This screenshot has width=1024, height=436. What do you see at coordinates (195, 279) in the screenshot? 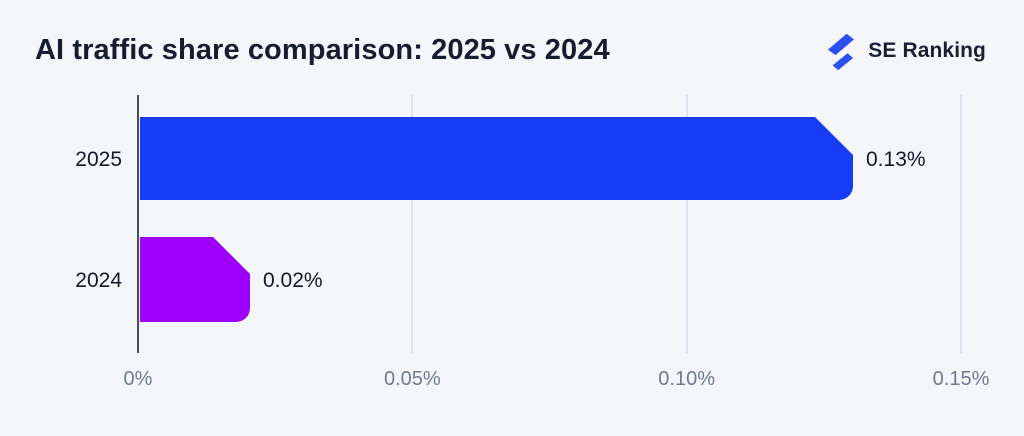
I see `bar-2024` at bounding box center [195, 279].